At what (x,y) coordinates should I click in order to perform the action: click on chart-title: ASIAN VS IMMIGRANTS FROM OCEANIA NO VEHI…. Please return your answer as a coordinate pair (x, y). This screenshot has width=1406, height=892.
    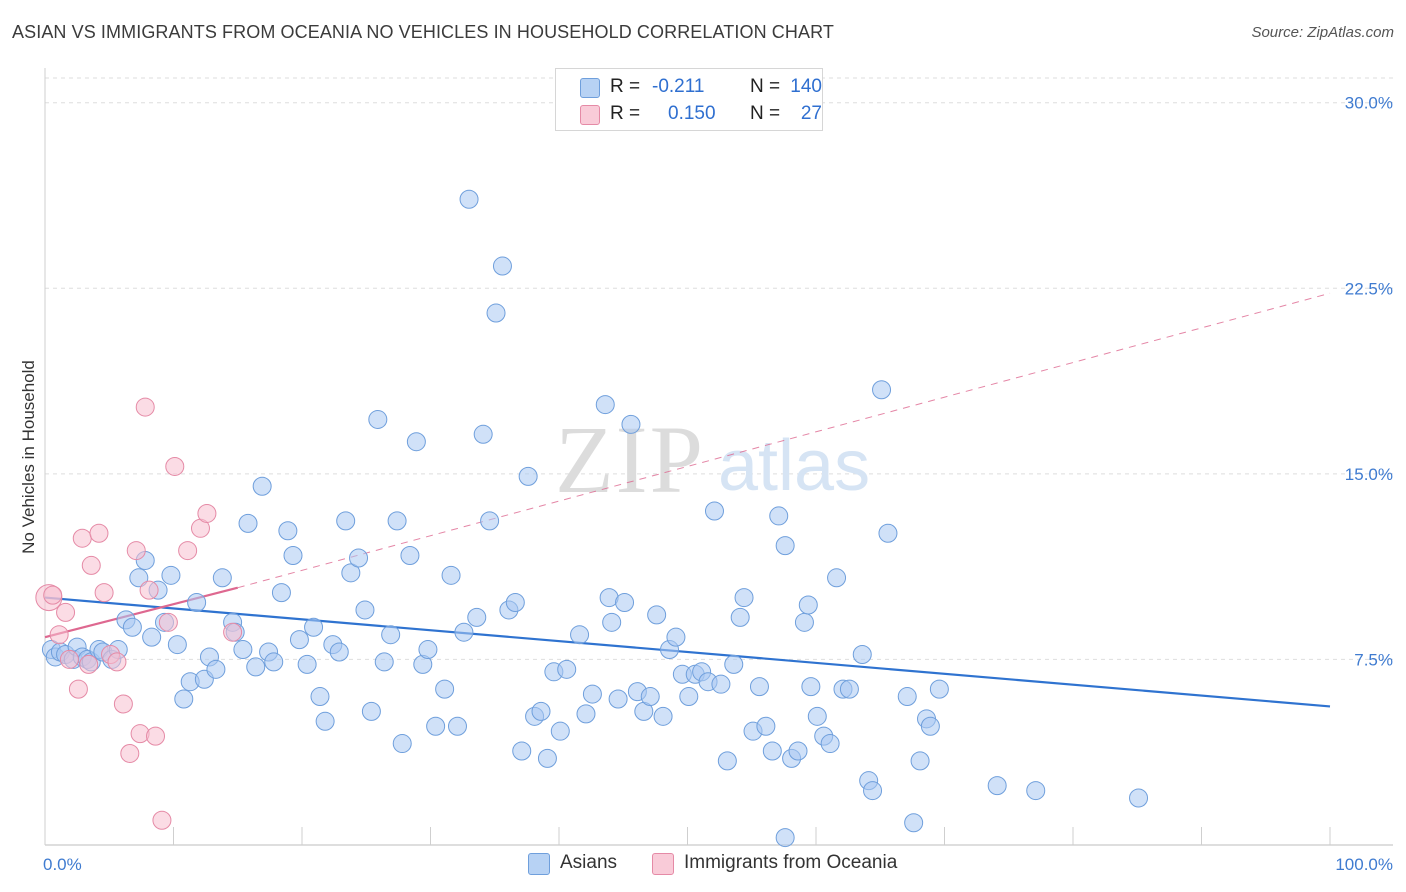
    Looking at the image, I should click on (423, 32).